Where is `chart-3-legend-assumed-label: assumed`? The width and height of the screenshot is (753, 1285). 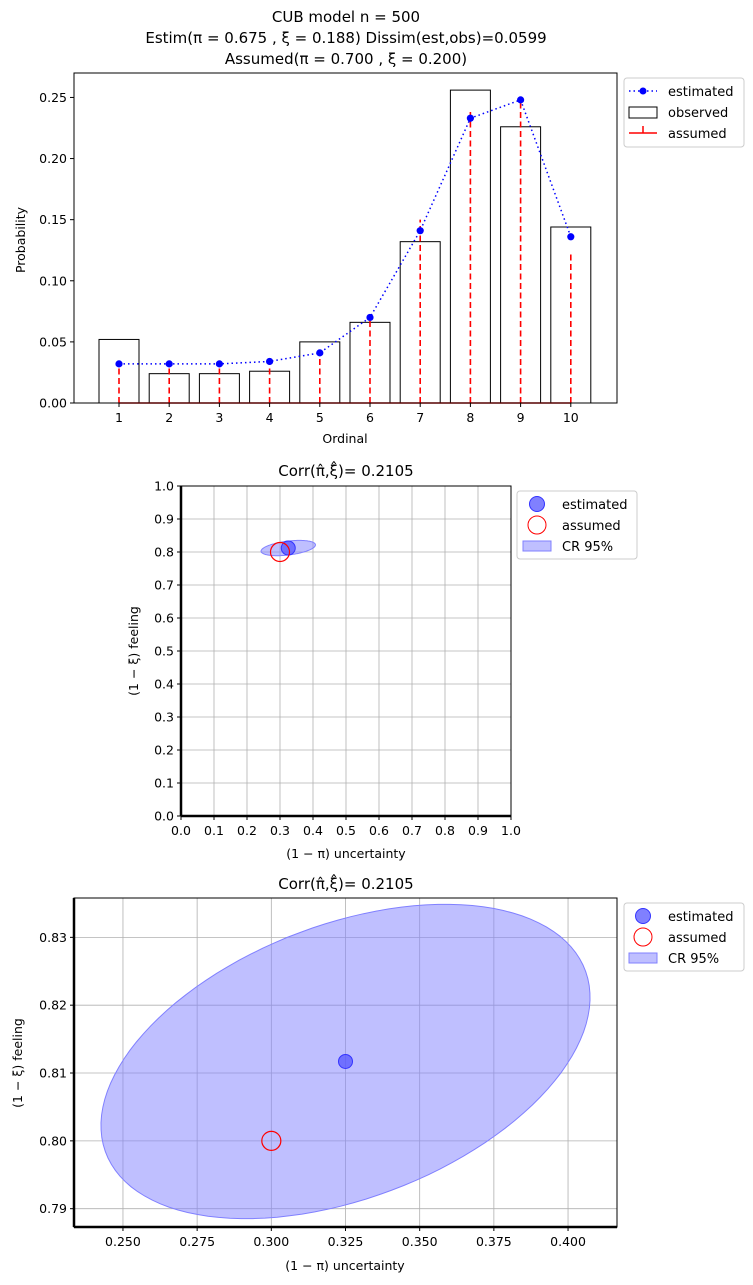 chart-3-legend-assumed-label: assumed is located at coordinates (697, 938).